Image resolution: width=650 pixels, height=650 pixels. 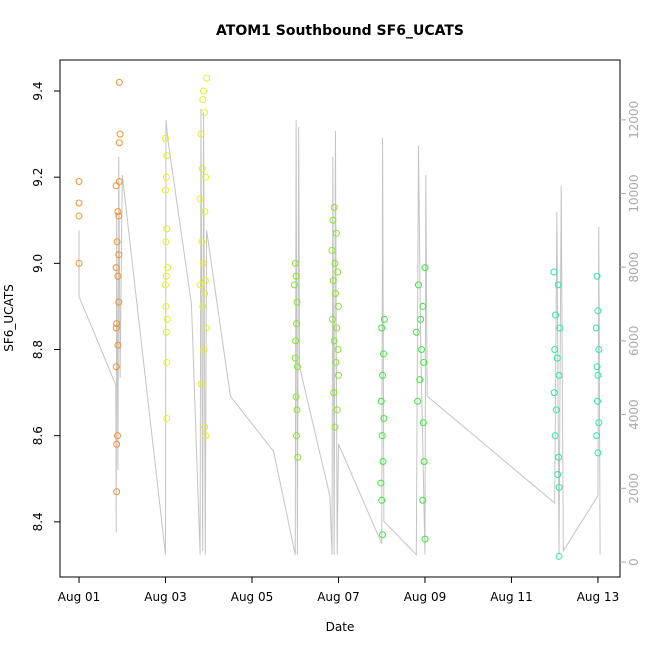 I want to click on y2-tick-label: 6000, so click(x=634, y=341).